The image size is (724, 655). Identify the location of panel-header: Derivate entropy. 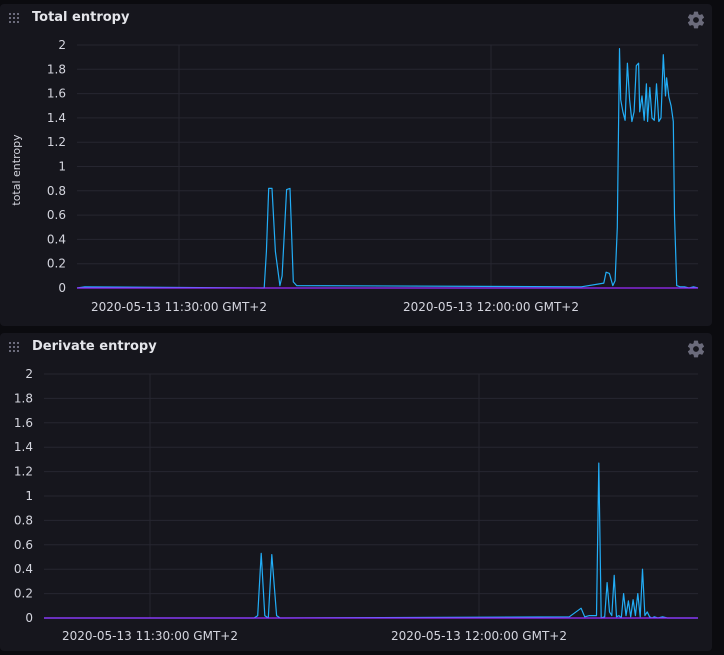
(356, 348).